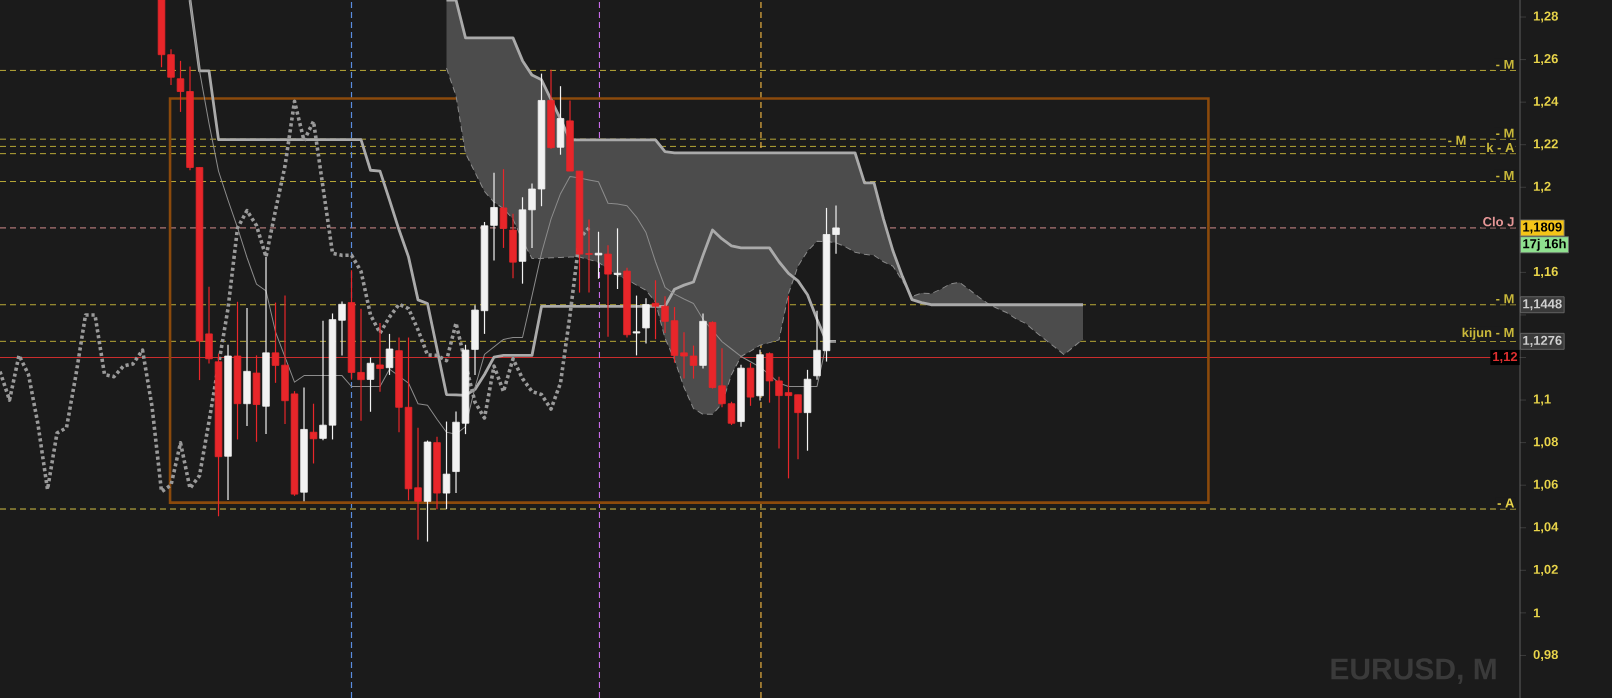 This screenshot has height=698, width=1612. What do you see at coordinates (1542, 187) in the screenshot?
I see `y-tick-label: 1,2` at bounding box center [1542, 187].